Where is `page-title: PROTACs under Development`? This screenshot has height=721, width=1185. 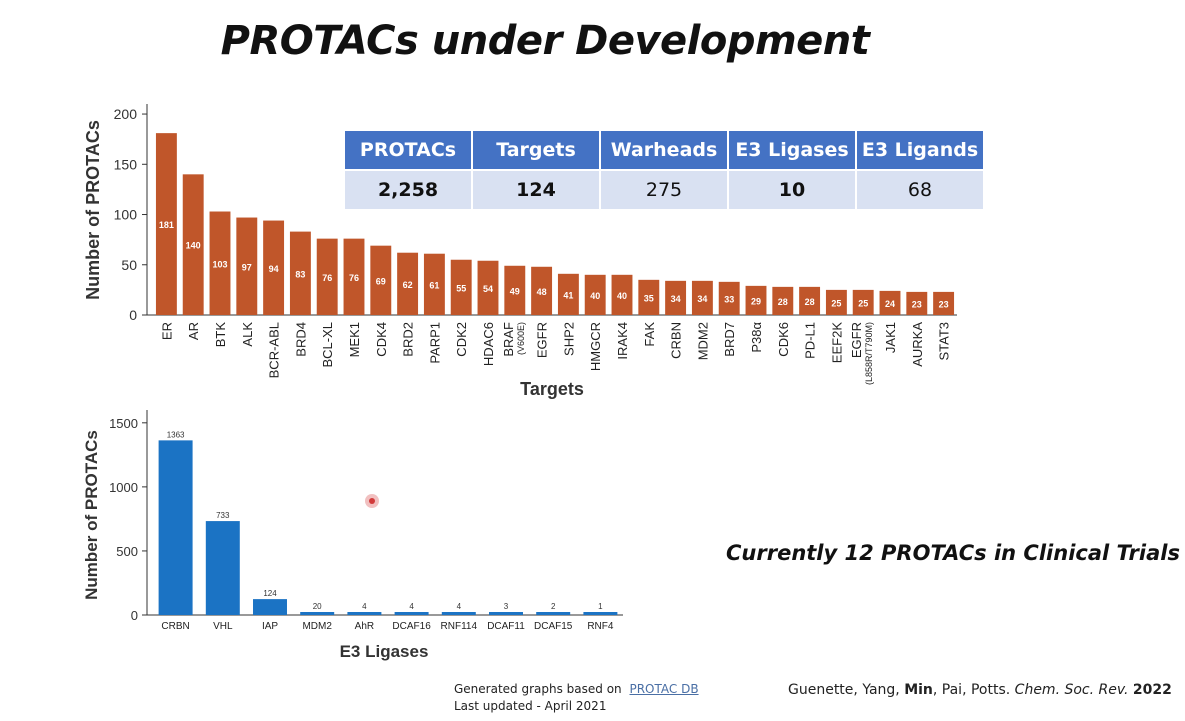 page-title: PROTACs under Development is located at coordinates (545, 41).